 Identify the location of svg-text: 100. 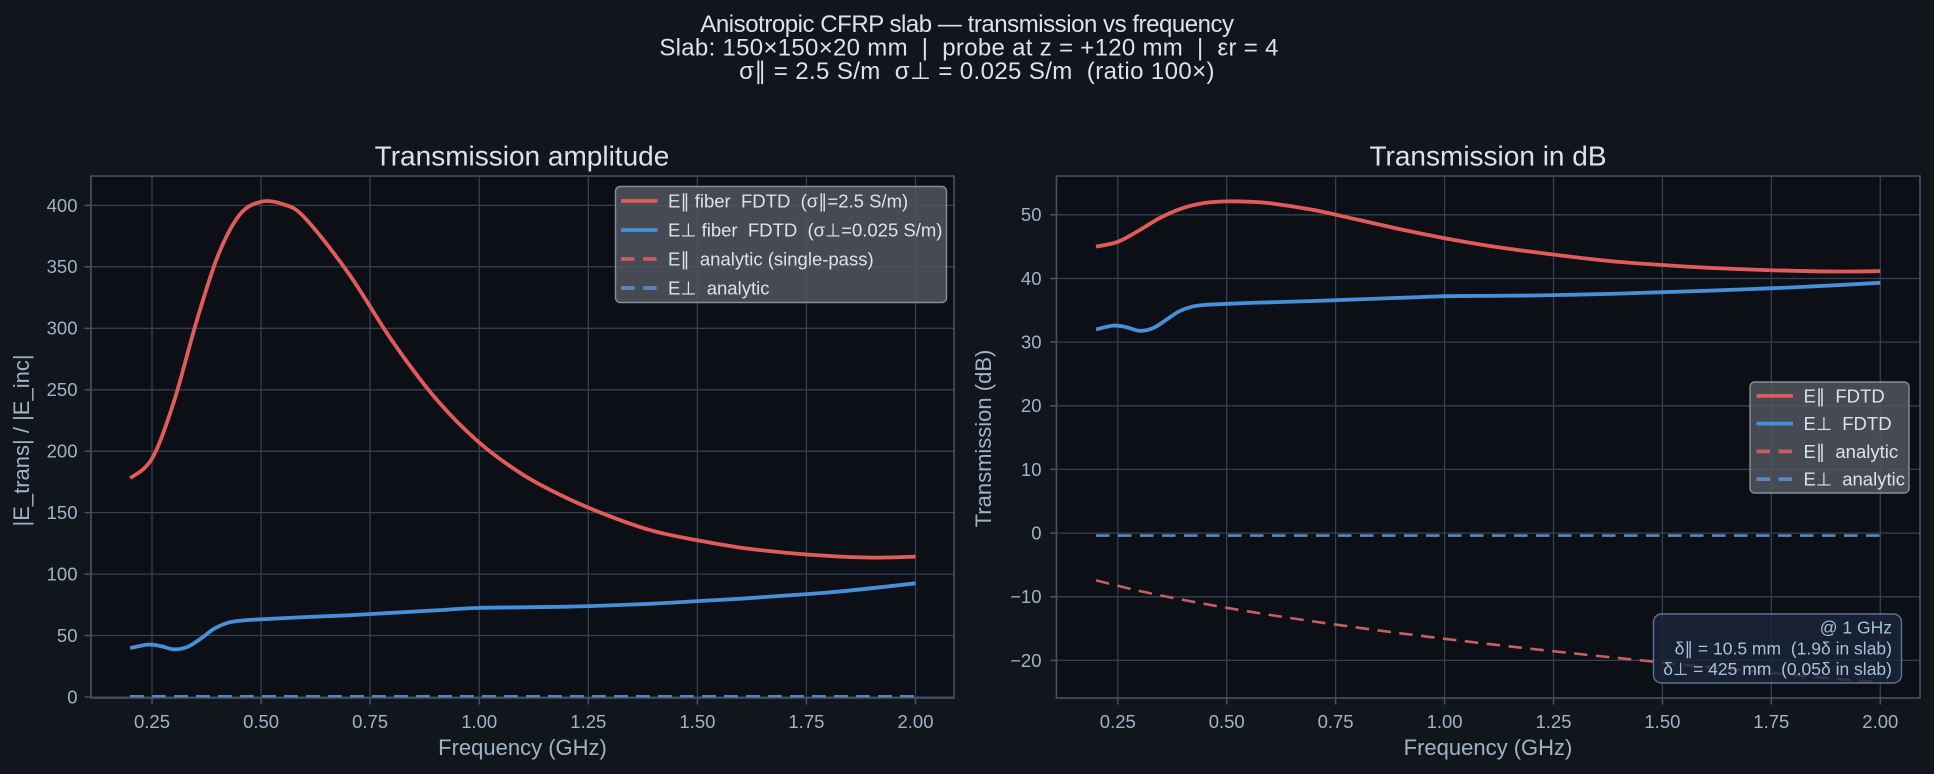
(62, 574).